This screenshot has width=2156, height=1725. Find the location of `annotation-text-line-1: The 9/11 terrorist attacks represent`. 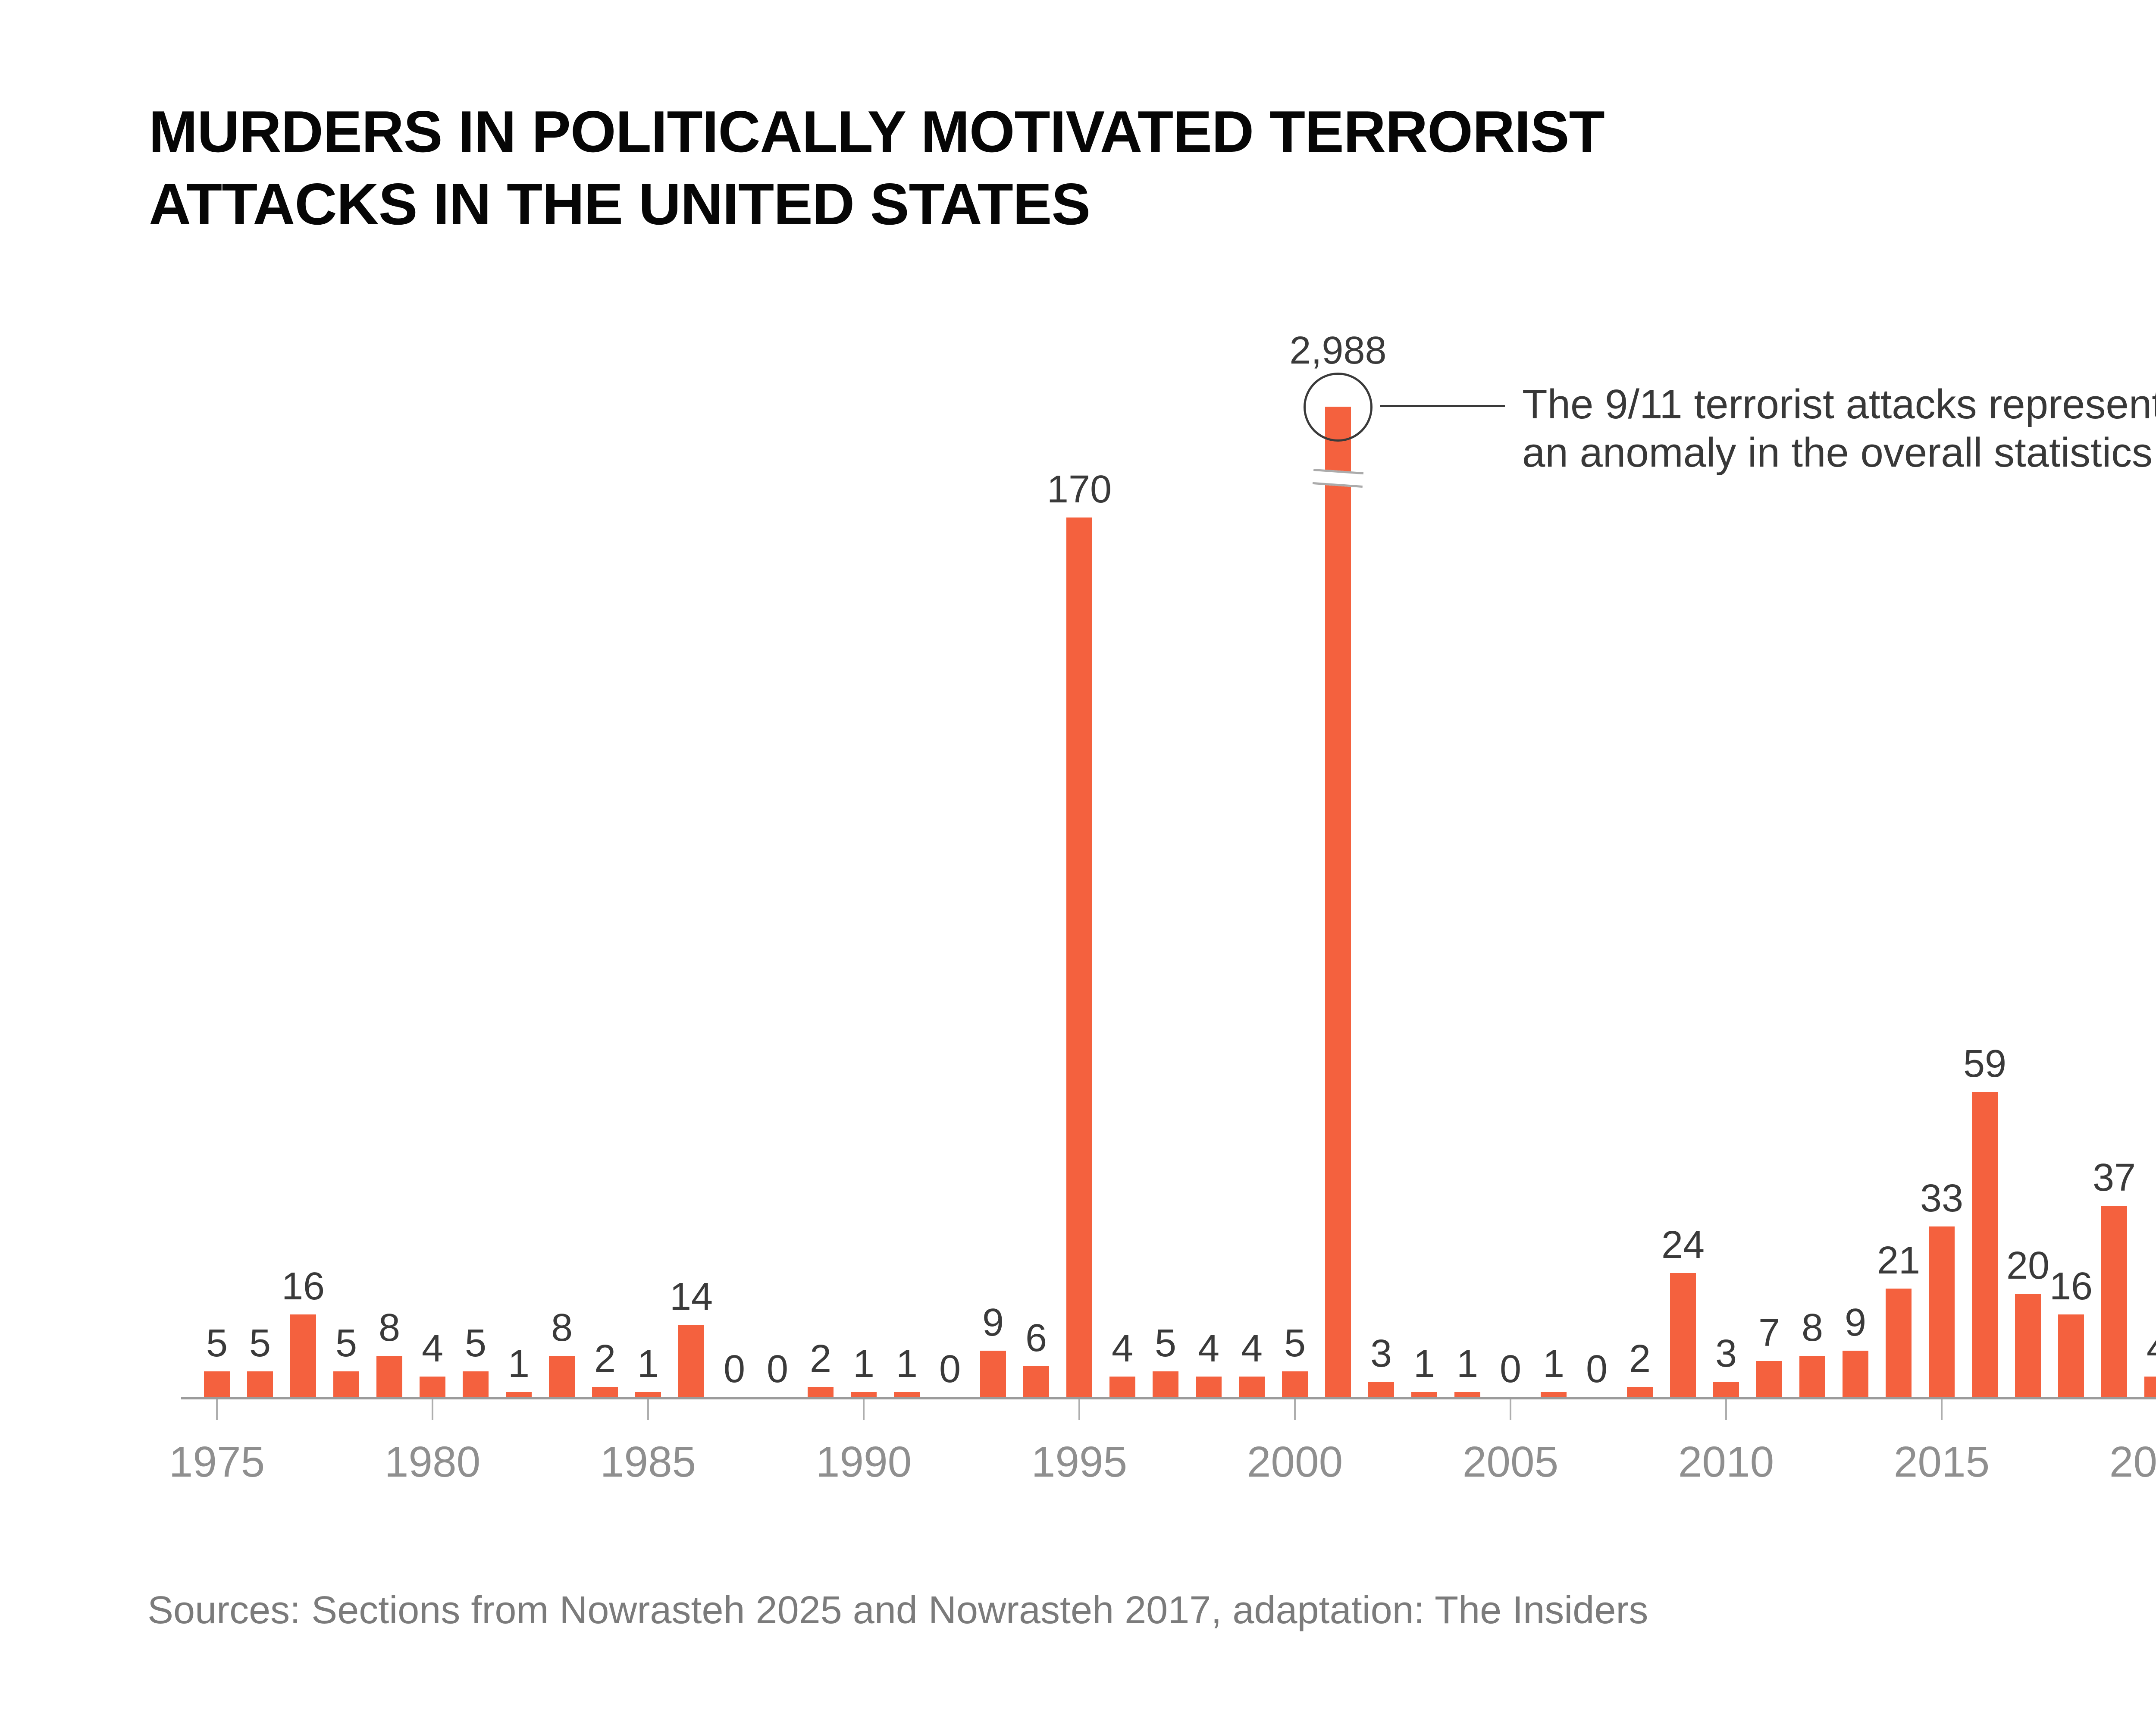

annotation-text-line-1: The 9/11 terrorist attacks represent is located at coordinates (1839, 404).